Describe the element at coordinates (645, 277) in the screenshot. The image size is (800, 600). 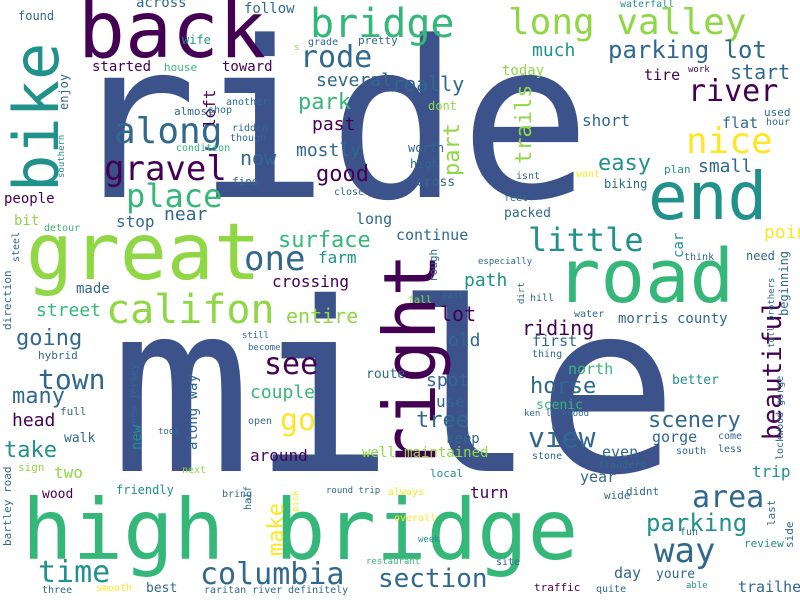
I see `word: road` at that location.